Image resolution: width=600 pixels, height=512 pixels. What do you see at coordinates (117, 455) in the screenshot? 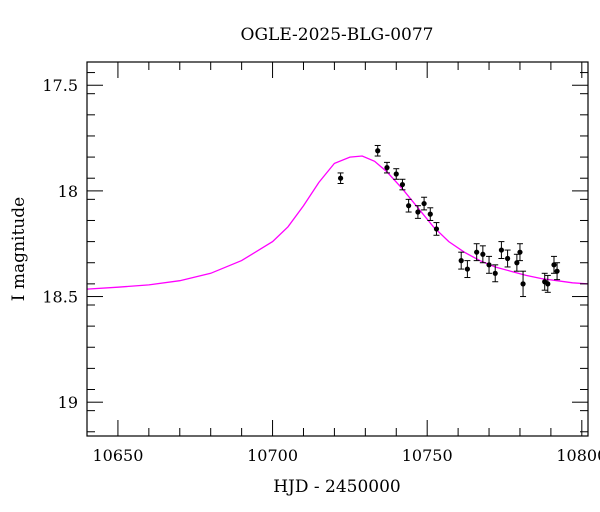
I see `x-tick-label: 10650` at bounding box center [117, 455].